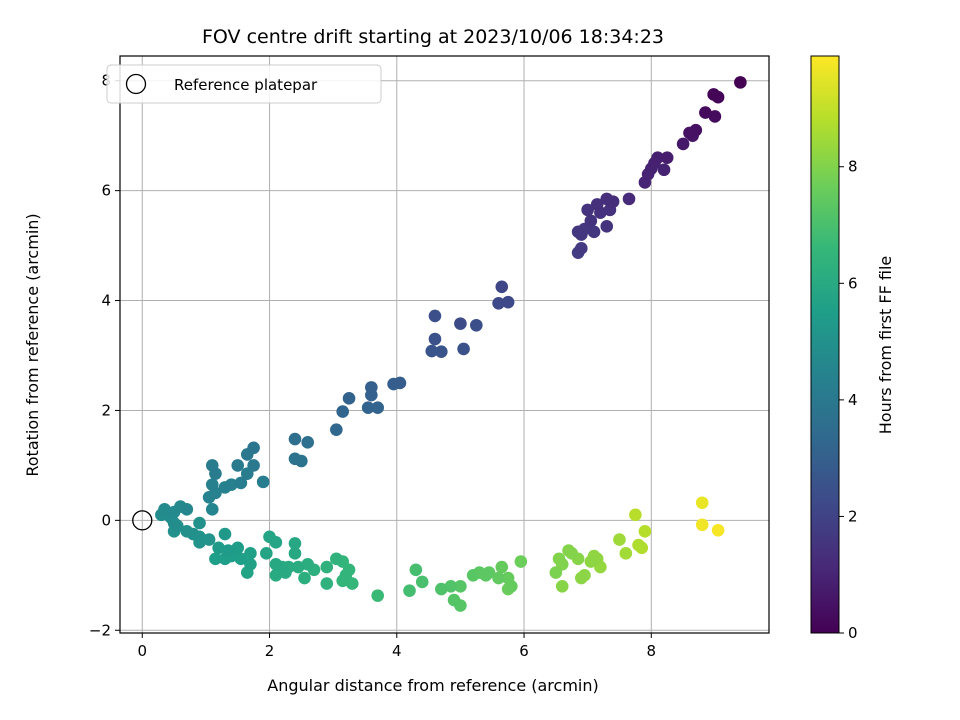 The image size is (960, 720). I want to click on x-ticks: 0 2 4 6 8, so click(396, 646).